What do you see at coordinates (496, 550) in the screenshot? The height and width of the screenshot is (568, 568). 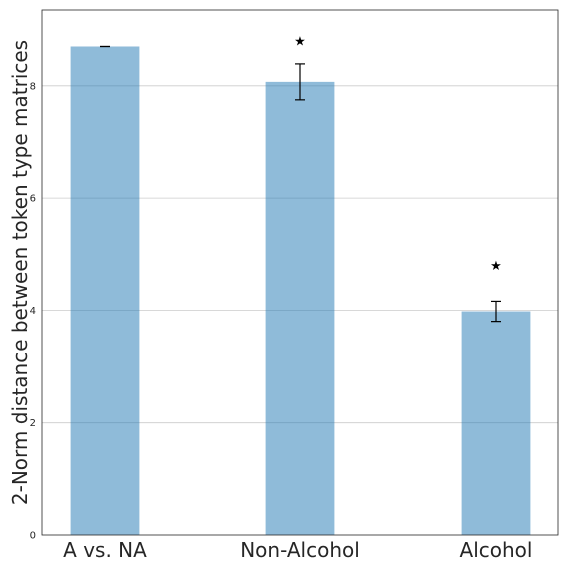 I see `x-tick-2: Alcohol` at bounding box center [496, 550].